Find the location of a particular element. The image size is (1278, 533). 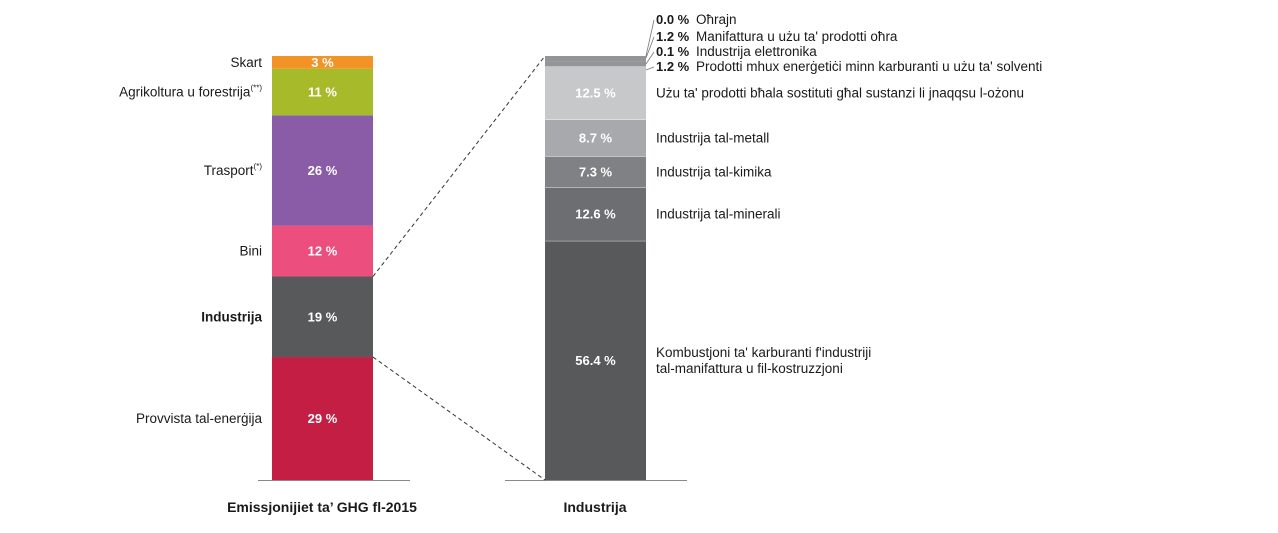

bar-segment-uz-u-ta-prodotti-b-ala-sostituti-g-al-sustanzi-li-jnaqqsu-l-oz-onu is located at coordinates (595, 93).